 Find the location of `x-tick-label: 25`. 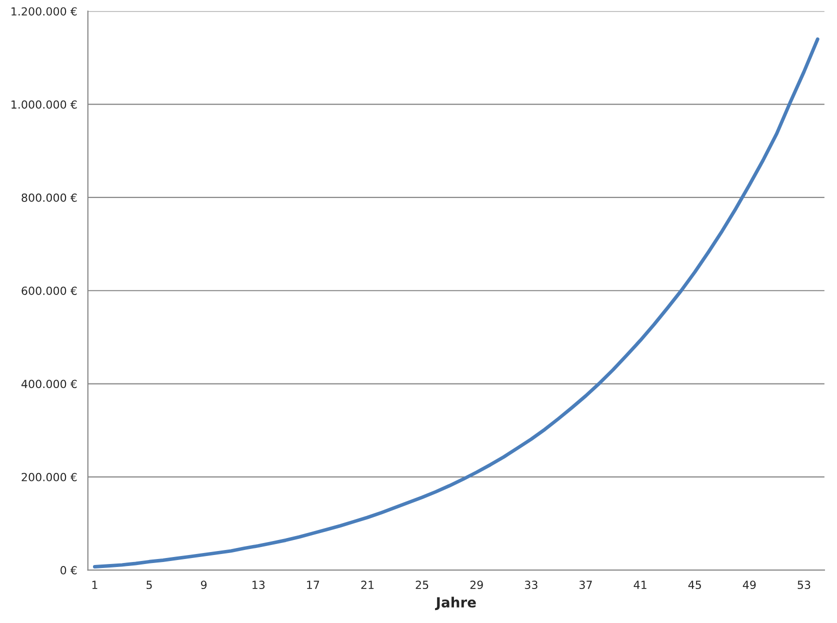

x-tick-label: 25 is located at coordinates (422, 585).